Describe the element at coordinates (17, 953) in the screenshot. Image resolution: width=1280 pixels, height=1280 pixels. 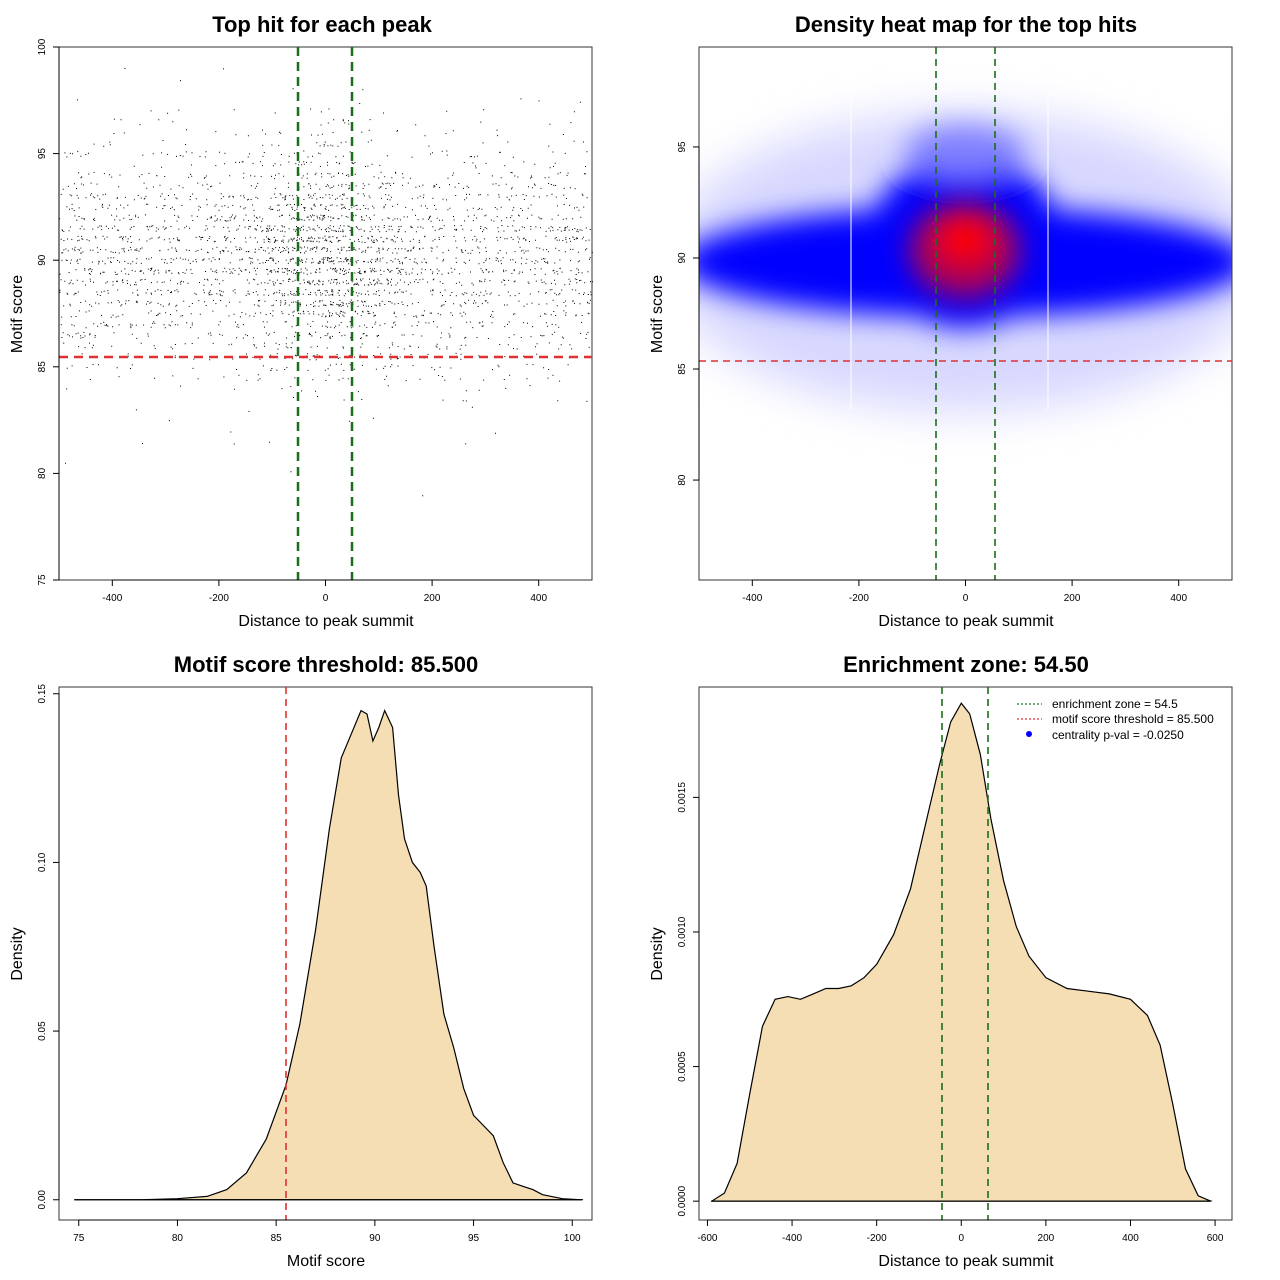
I see `panel3-ylabel: Density` at that location.